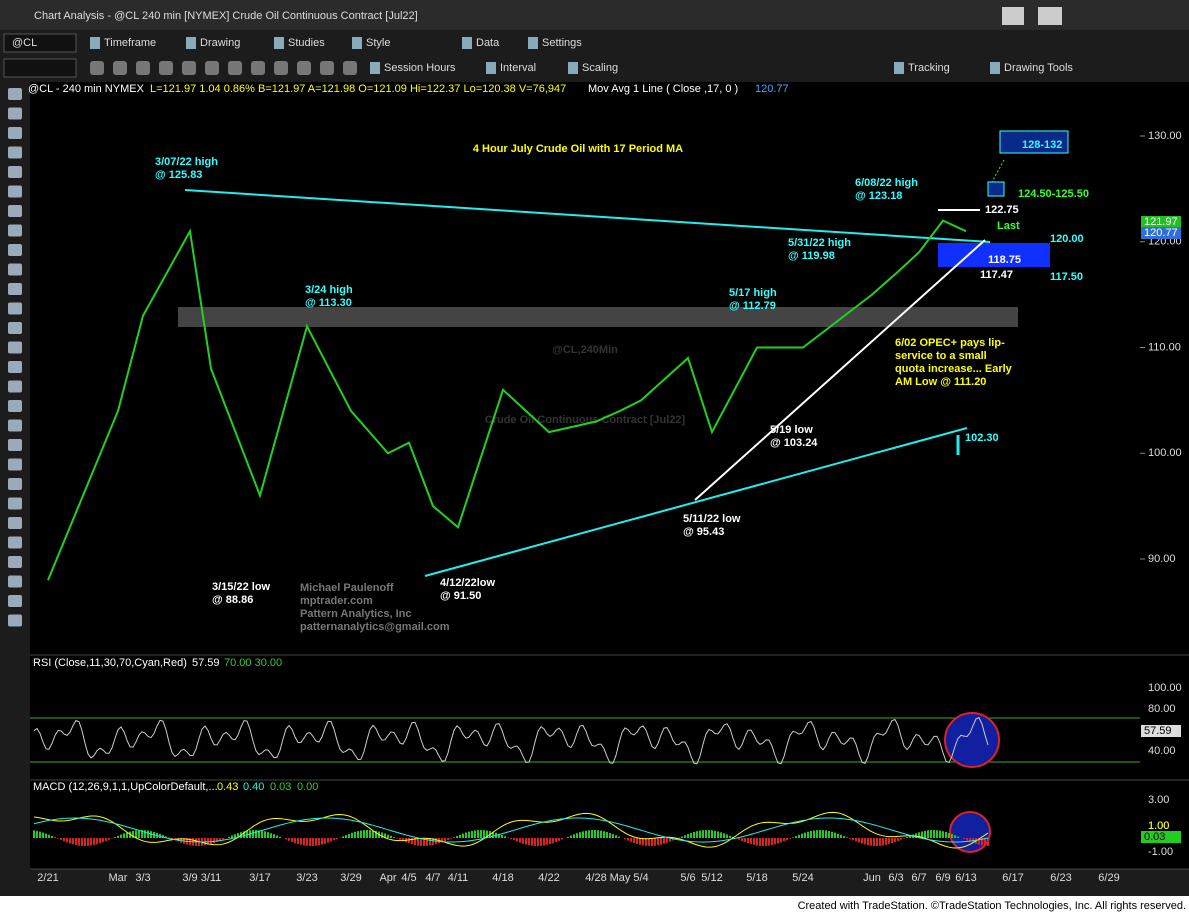 Image resolution: width=1189 pixels, height=914 pixels. I want to click on annotation: patternanalytics@gmail.com, so click(375, 627).